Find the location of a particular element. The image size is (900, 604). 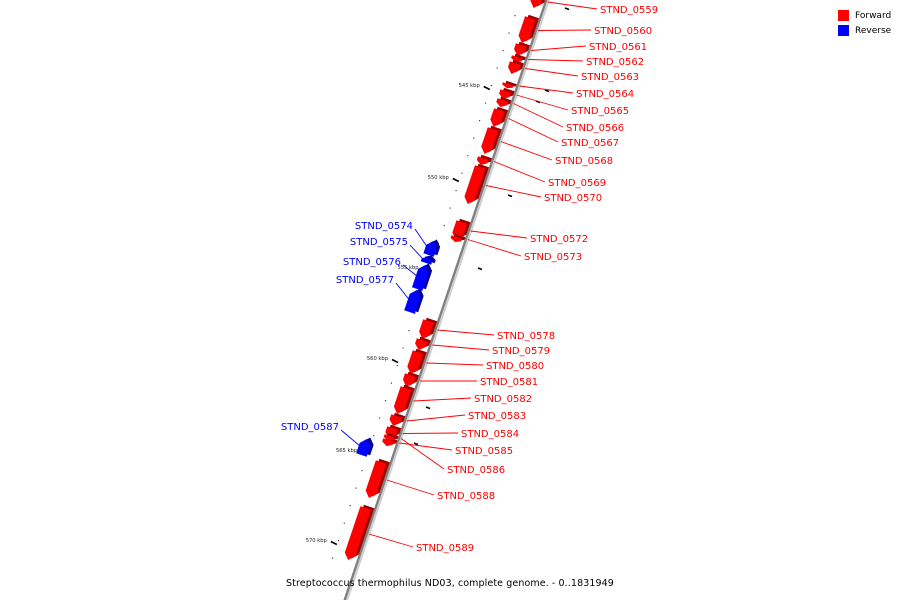

gene-label: STND_0575 is located at coordinates (379, 242).